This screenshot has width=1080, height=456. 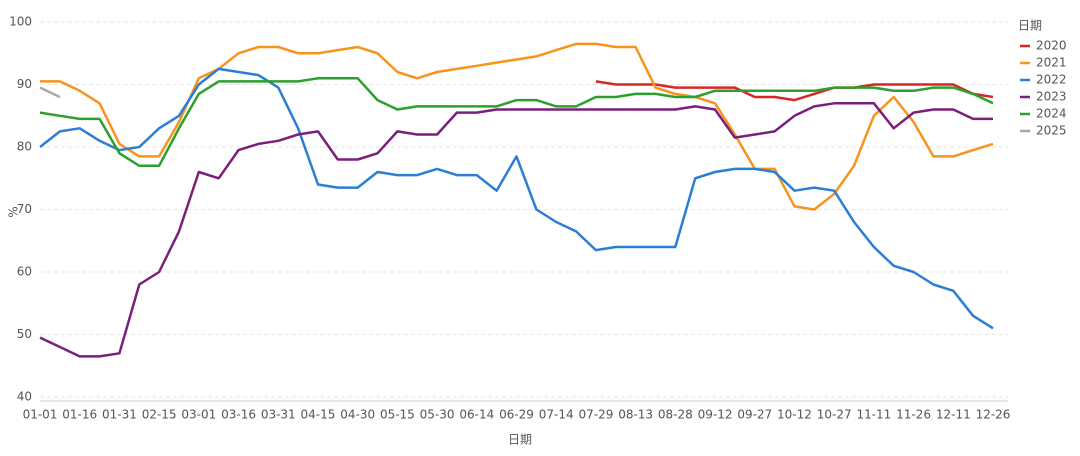 What do you see at coordinates (913, 415) in the screenshot?
I see `x-tick-label: 11-26` at bounding box center [913, 415].